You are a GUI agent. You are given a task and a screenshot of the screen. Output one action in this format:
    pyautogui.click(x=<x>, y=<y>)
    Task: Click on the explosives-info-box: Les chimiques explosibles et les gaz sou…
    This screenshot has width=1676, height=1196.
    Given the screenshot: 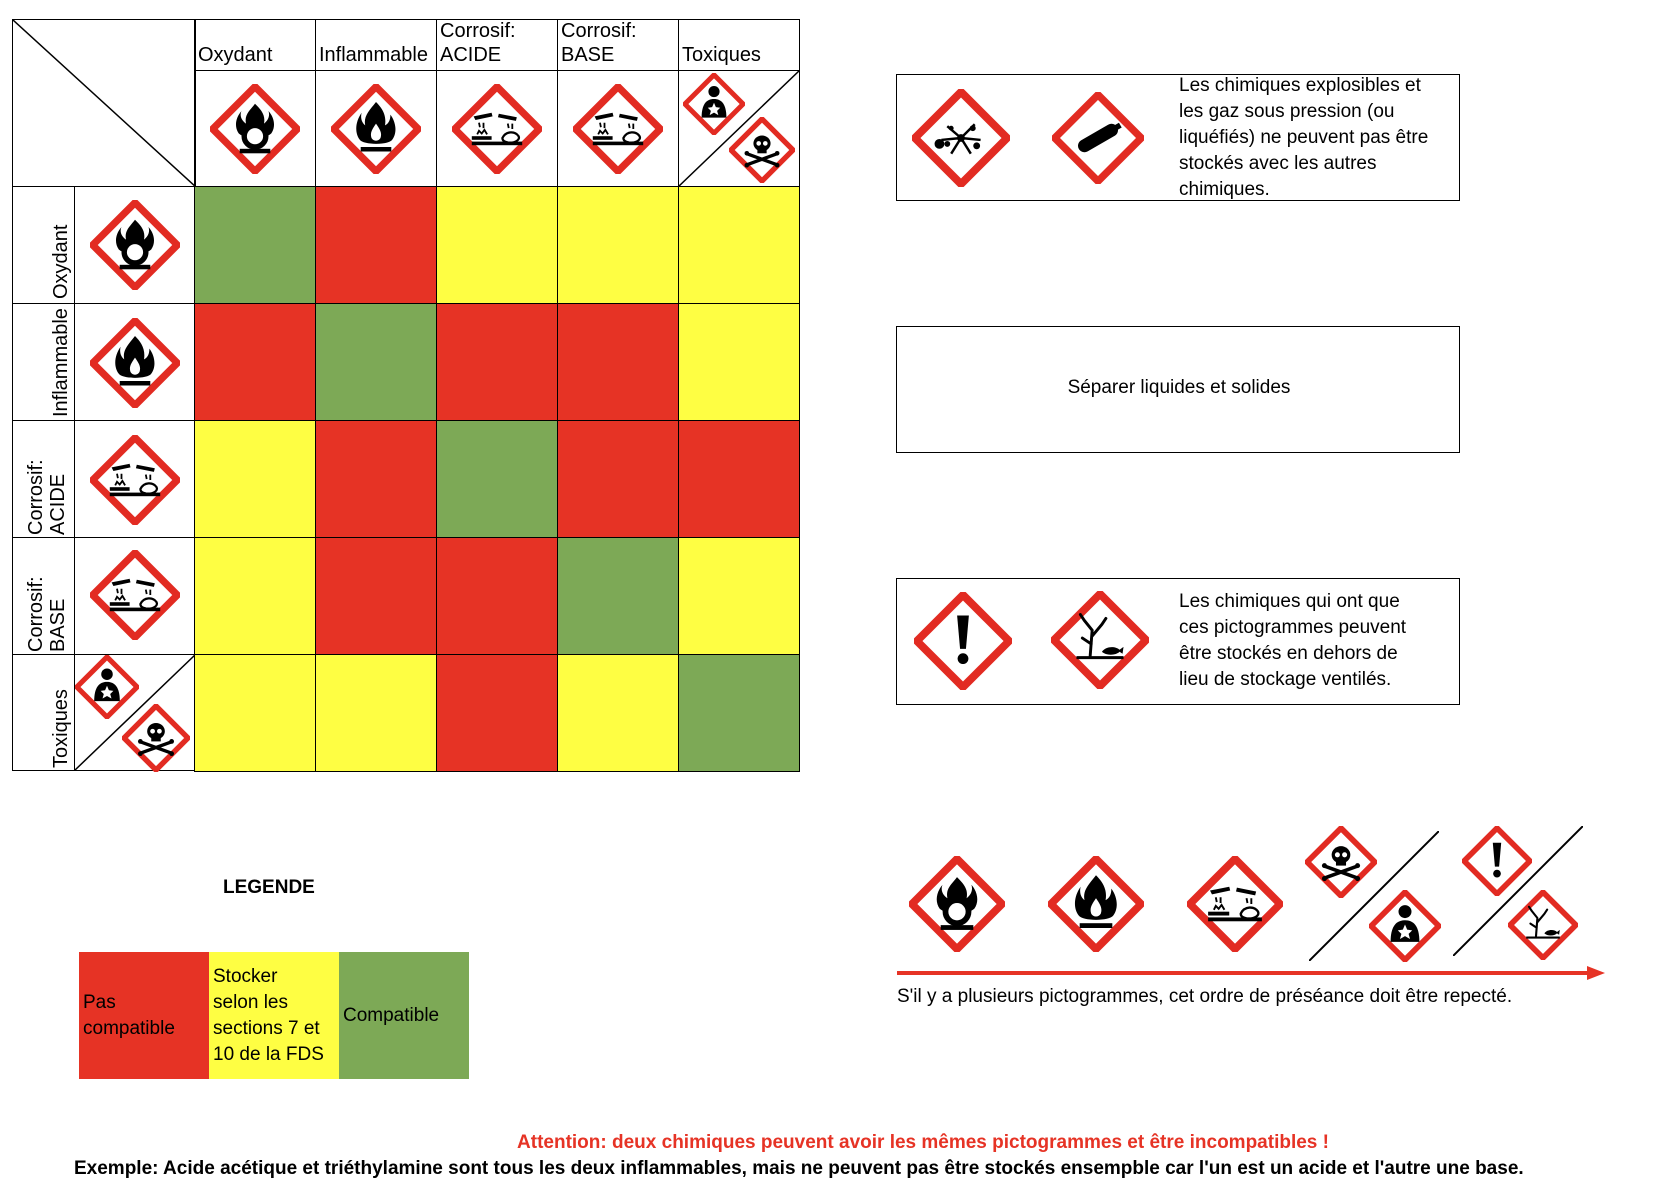 What is the action you would take?
    pyautogui.click(x=1178, y=137)
    